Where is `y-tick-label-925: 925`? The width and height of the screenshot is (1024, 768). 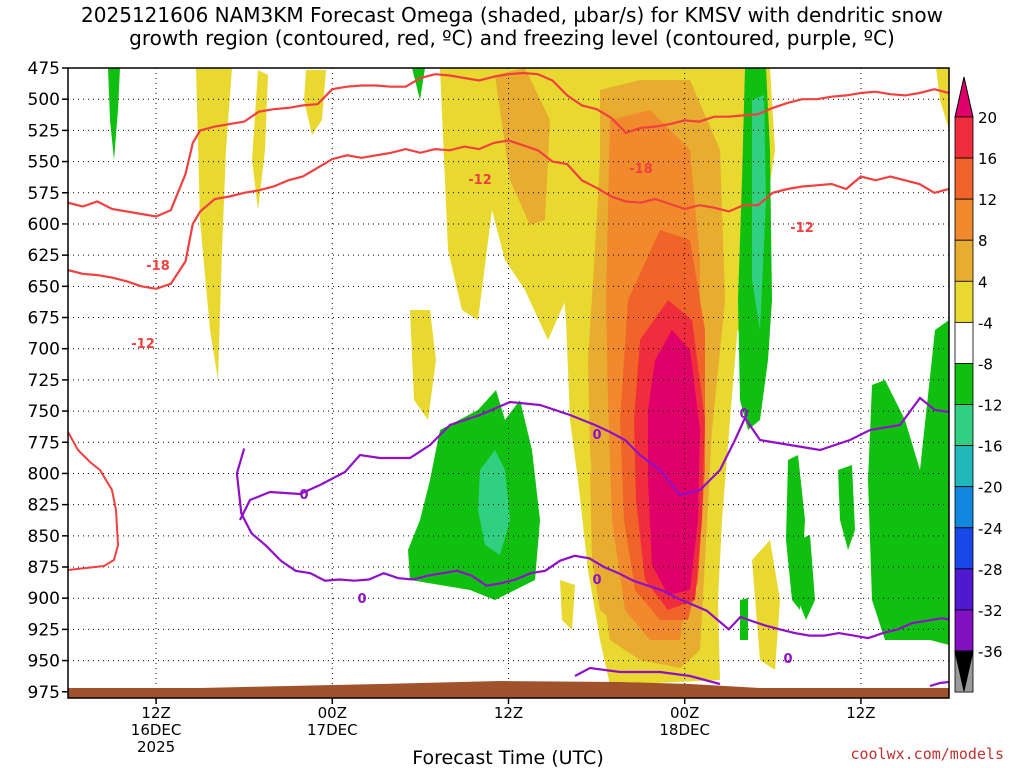
y-tick-label-925: 925 is located at coordinates (44, 630).